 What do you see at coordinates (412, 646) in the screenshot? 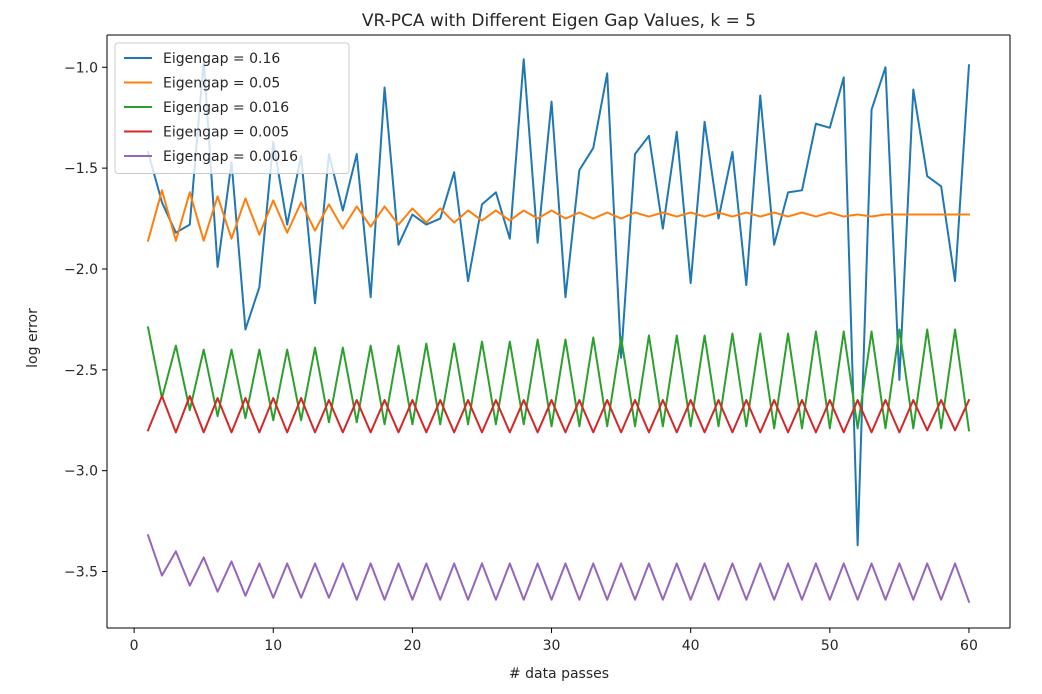
I see `x-tick-label: 20` at bounding box center [412, 646].